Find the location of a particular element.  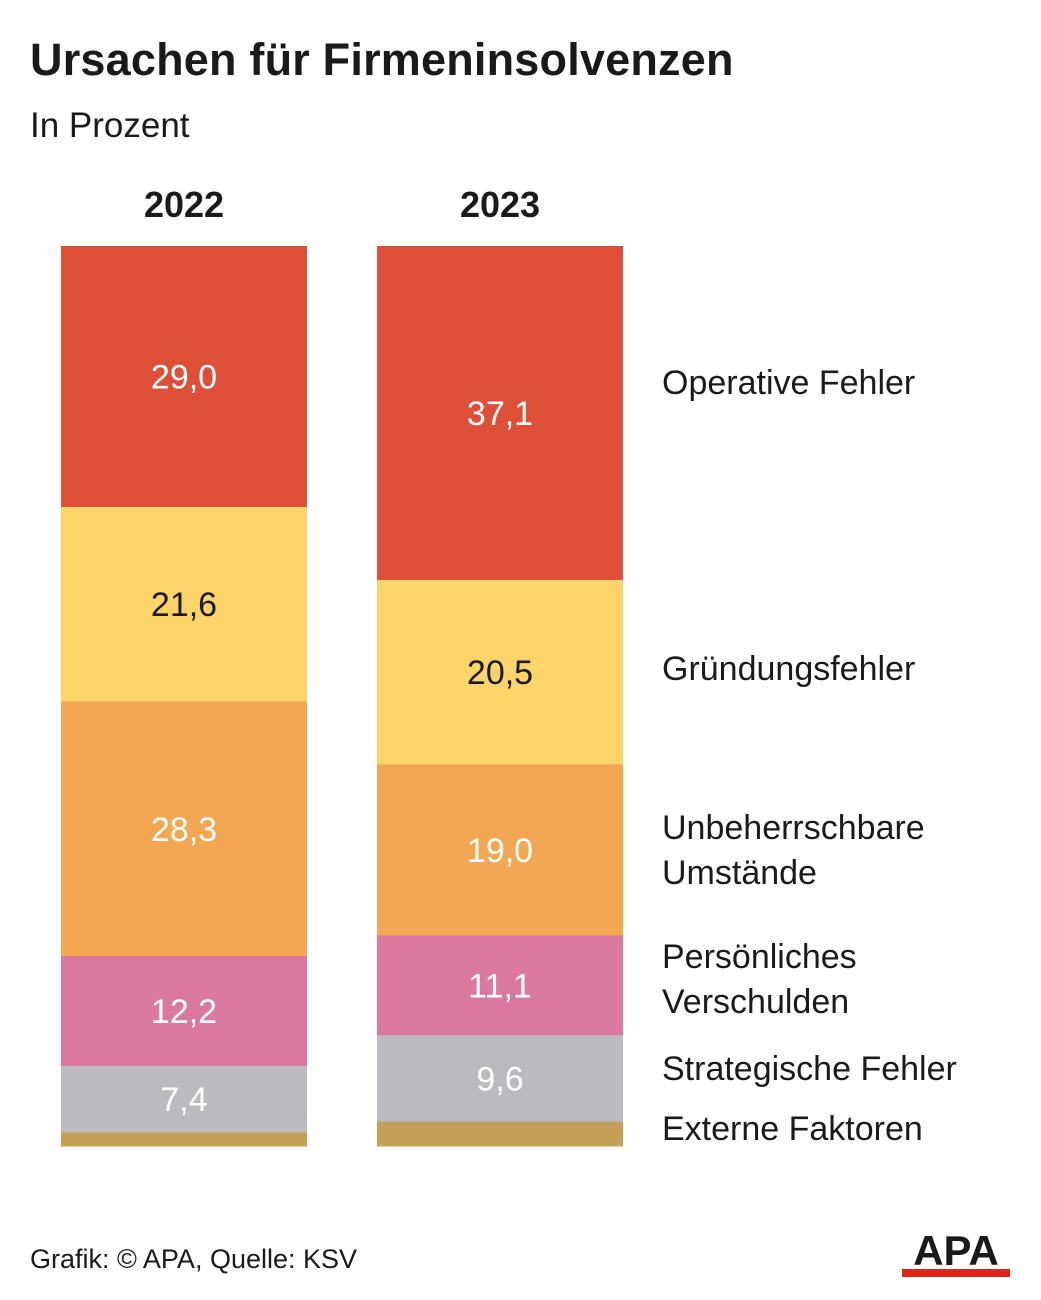

bar-segment-2022-gr-ndungsfehler is located at coordinates (184, 604).